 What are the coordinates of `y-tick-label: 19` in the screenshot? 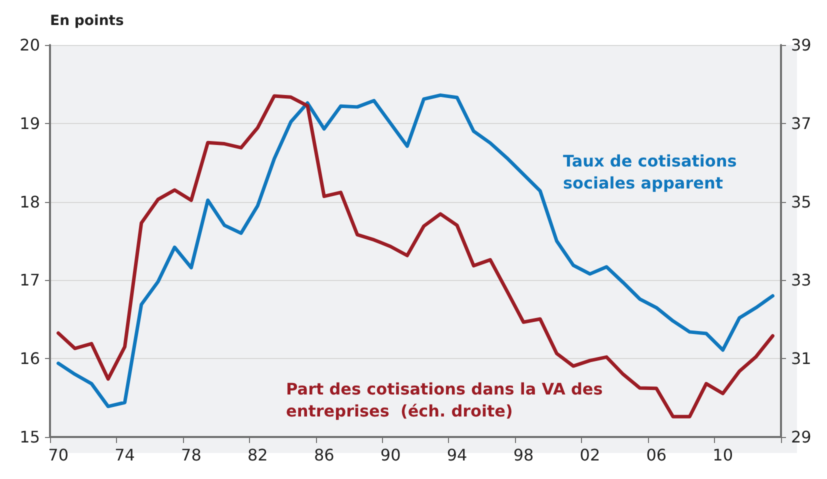 It's located at (30, 123).